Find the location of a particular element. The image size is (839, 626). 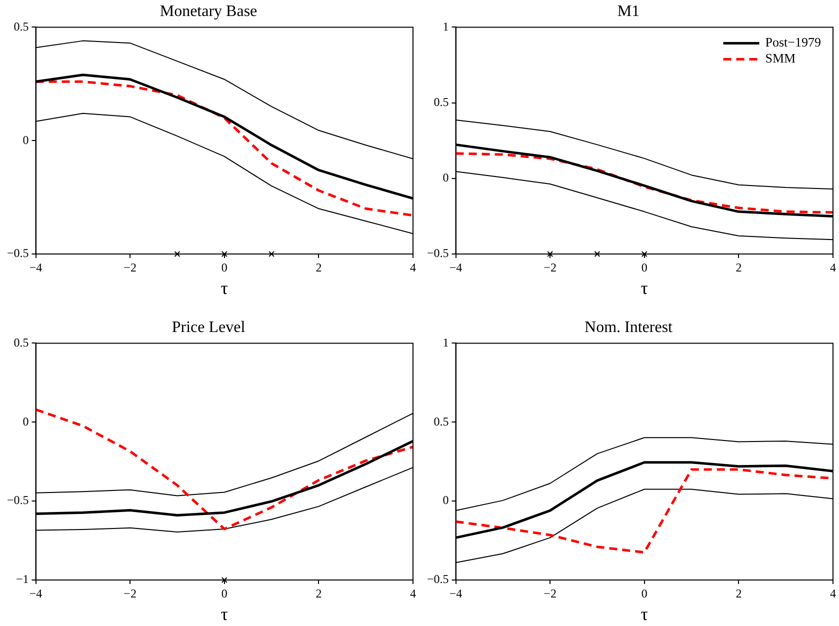

legend-label: SMM is located at coordinates (780, 58).